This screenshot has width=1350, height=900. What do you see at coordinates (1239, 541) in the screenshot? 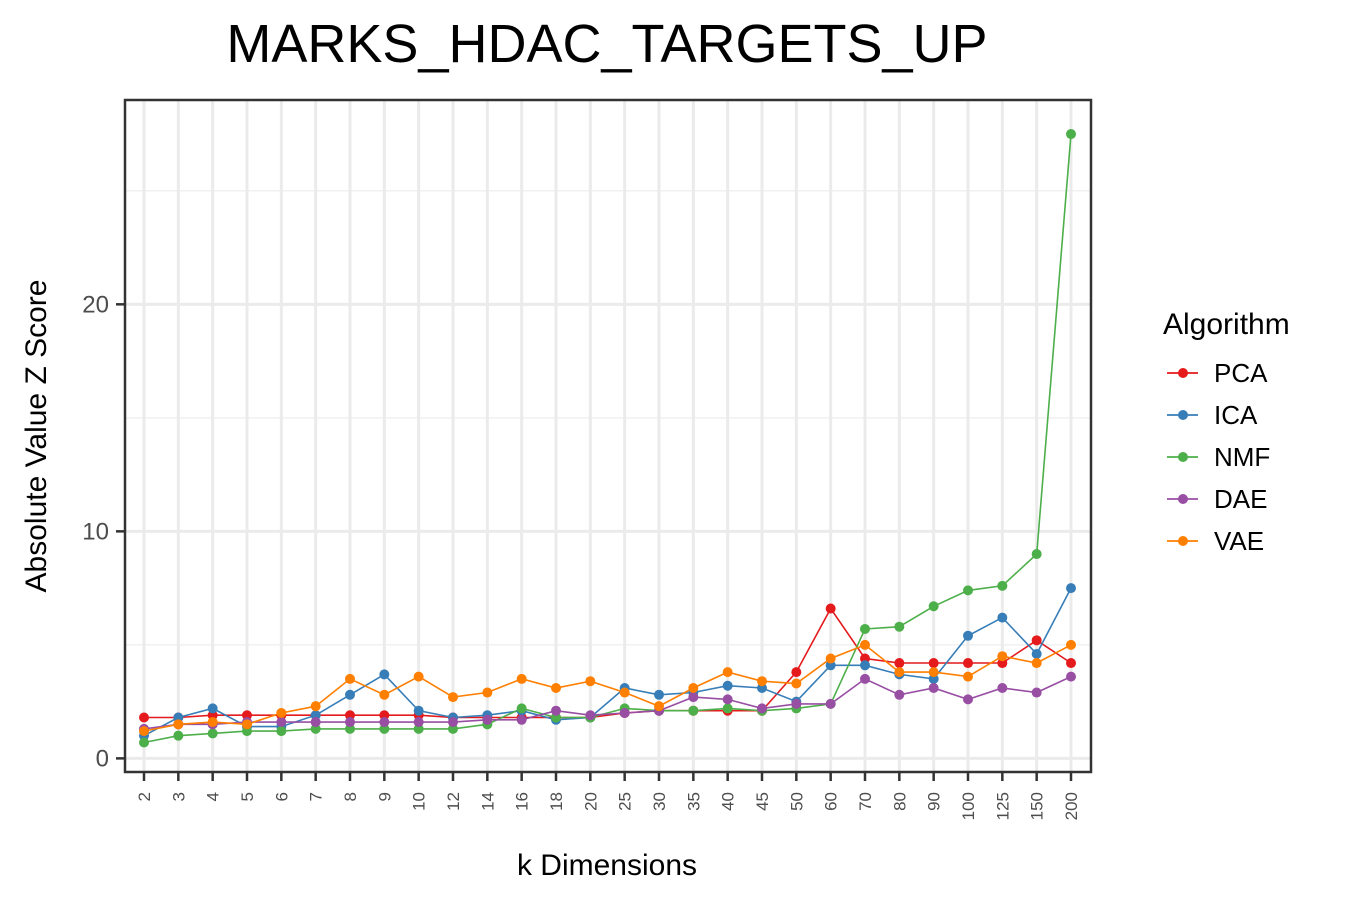
I see `legend-label-vae: VAE` at bounding box center [1239, 541].